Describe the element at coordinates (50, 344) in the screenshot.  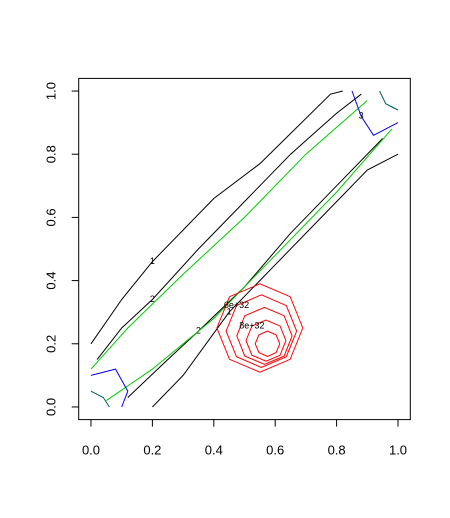
I see `y-tick-label: 0.2` at that location.